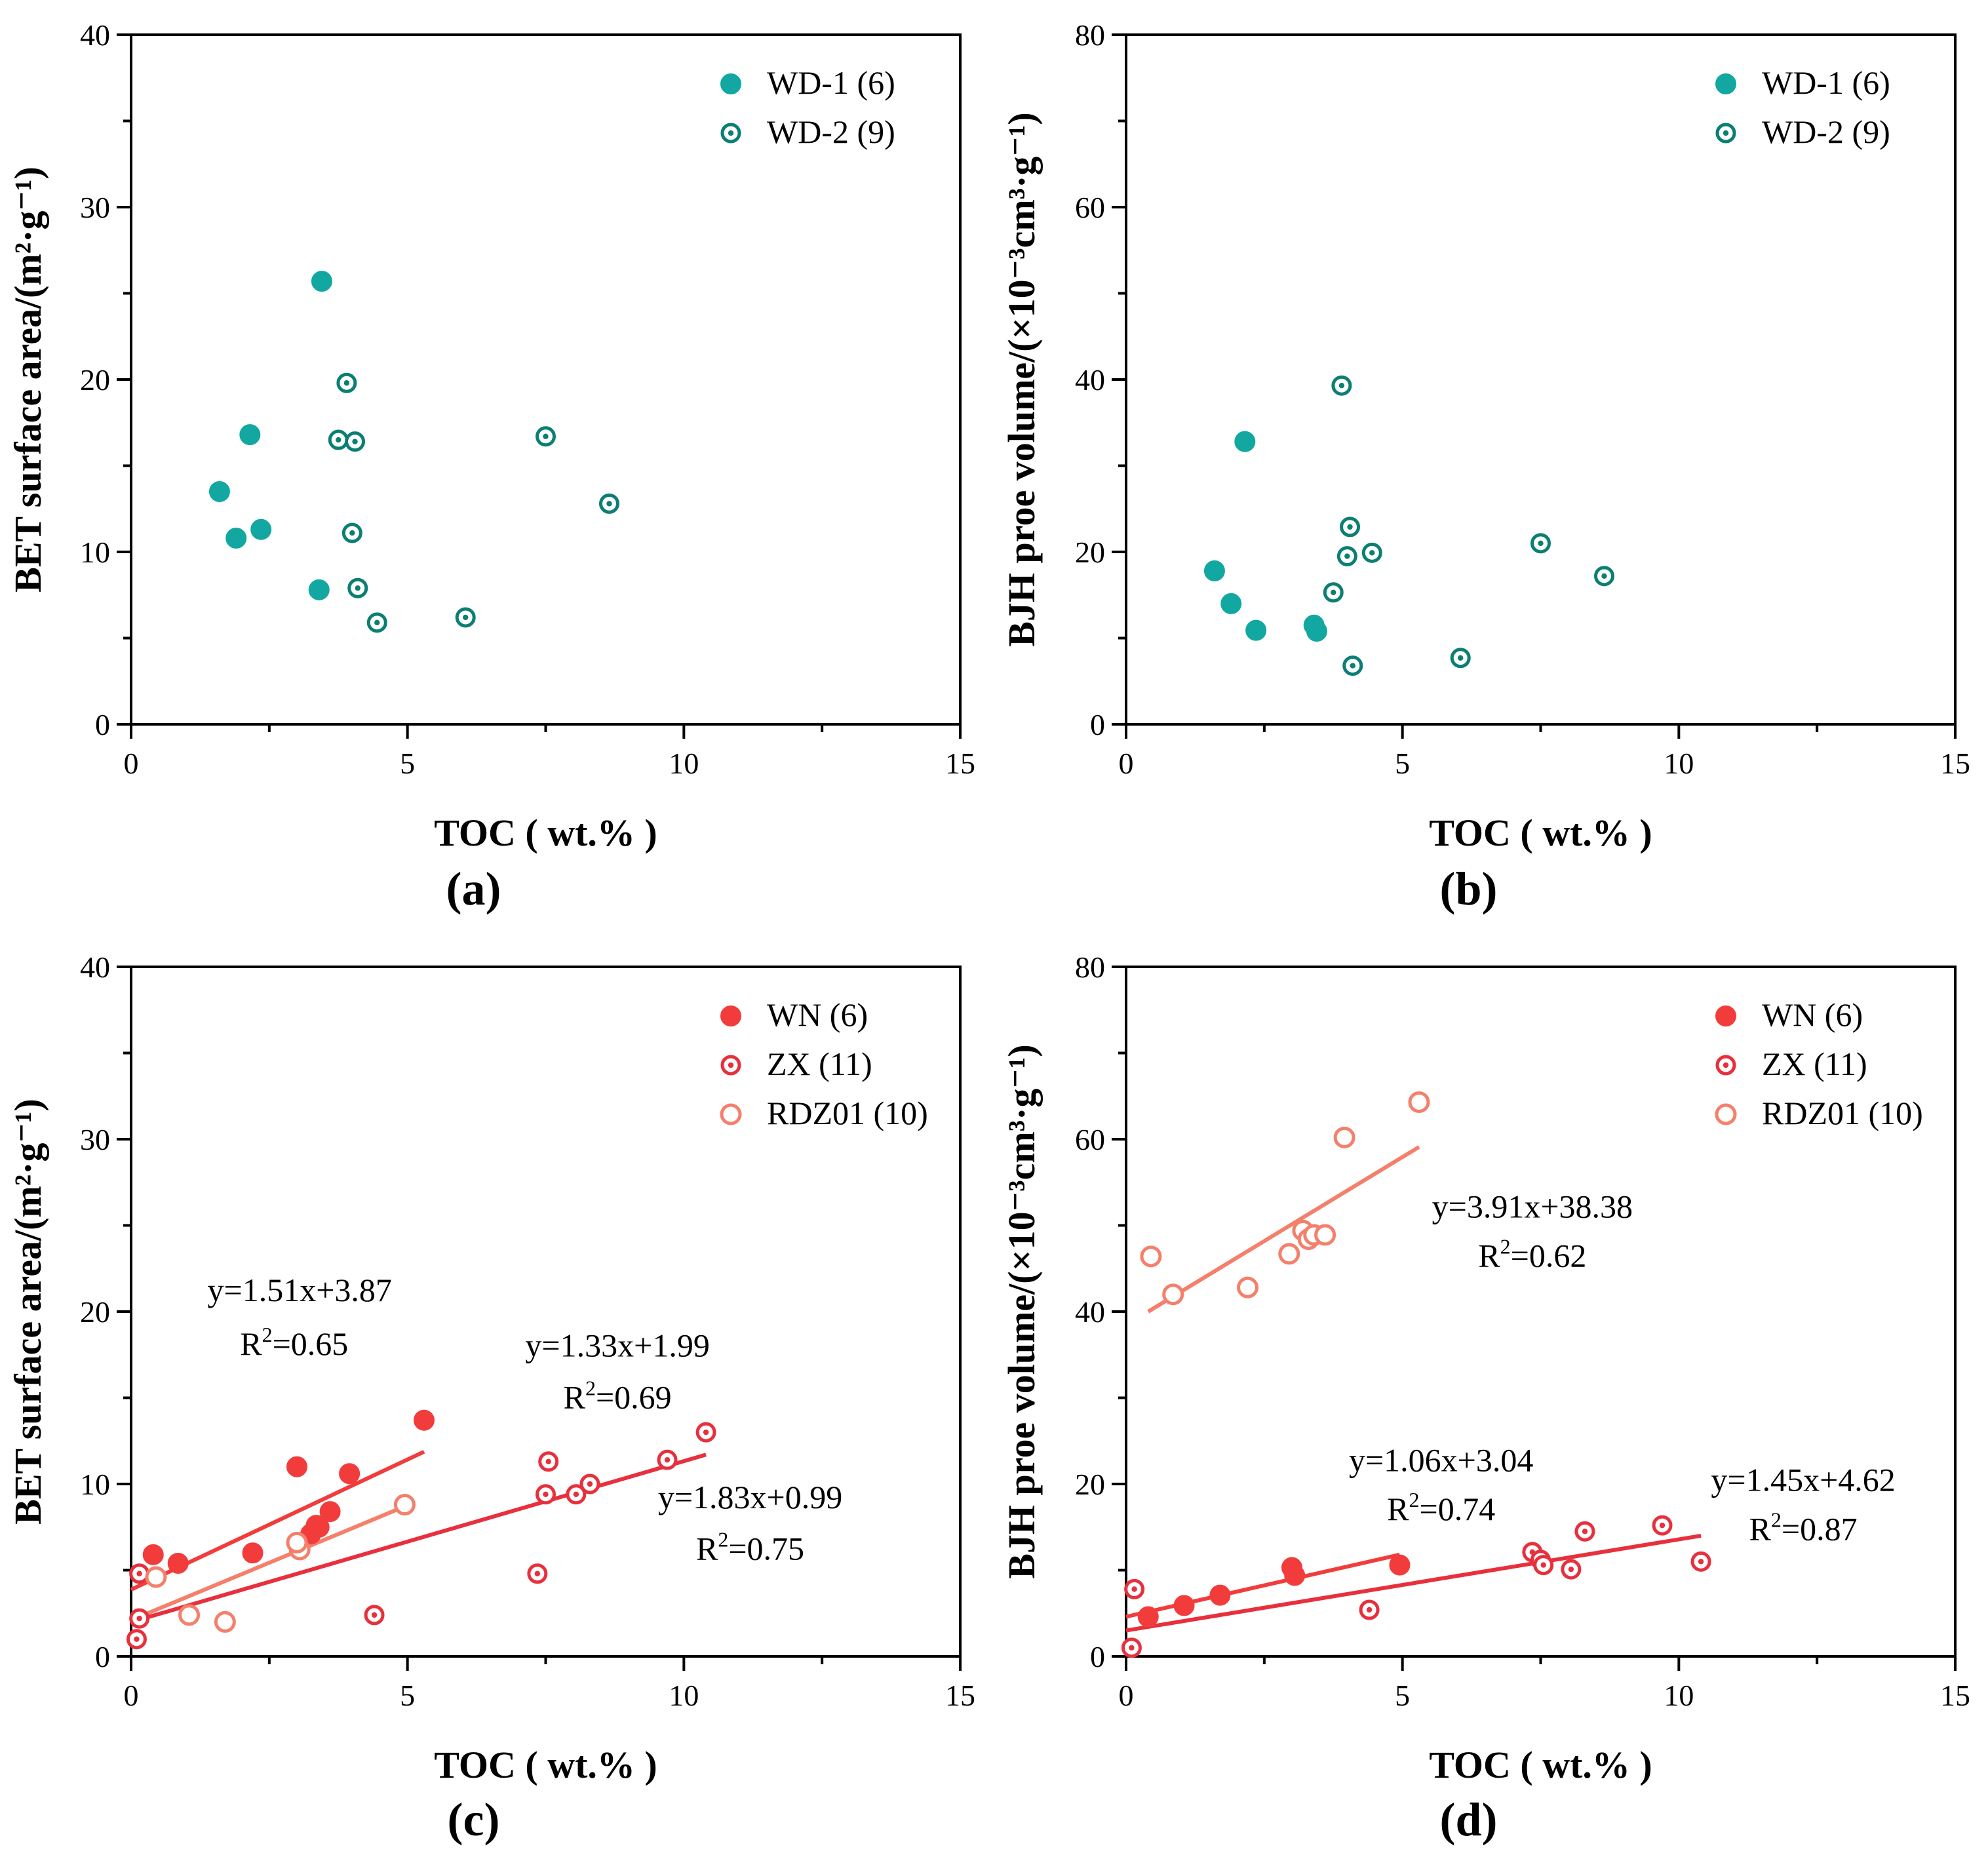 This screenshot has height=1874, width=1988. I want to click on regression-equation: y=1.33x+1.99, so click(617, 1345).